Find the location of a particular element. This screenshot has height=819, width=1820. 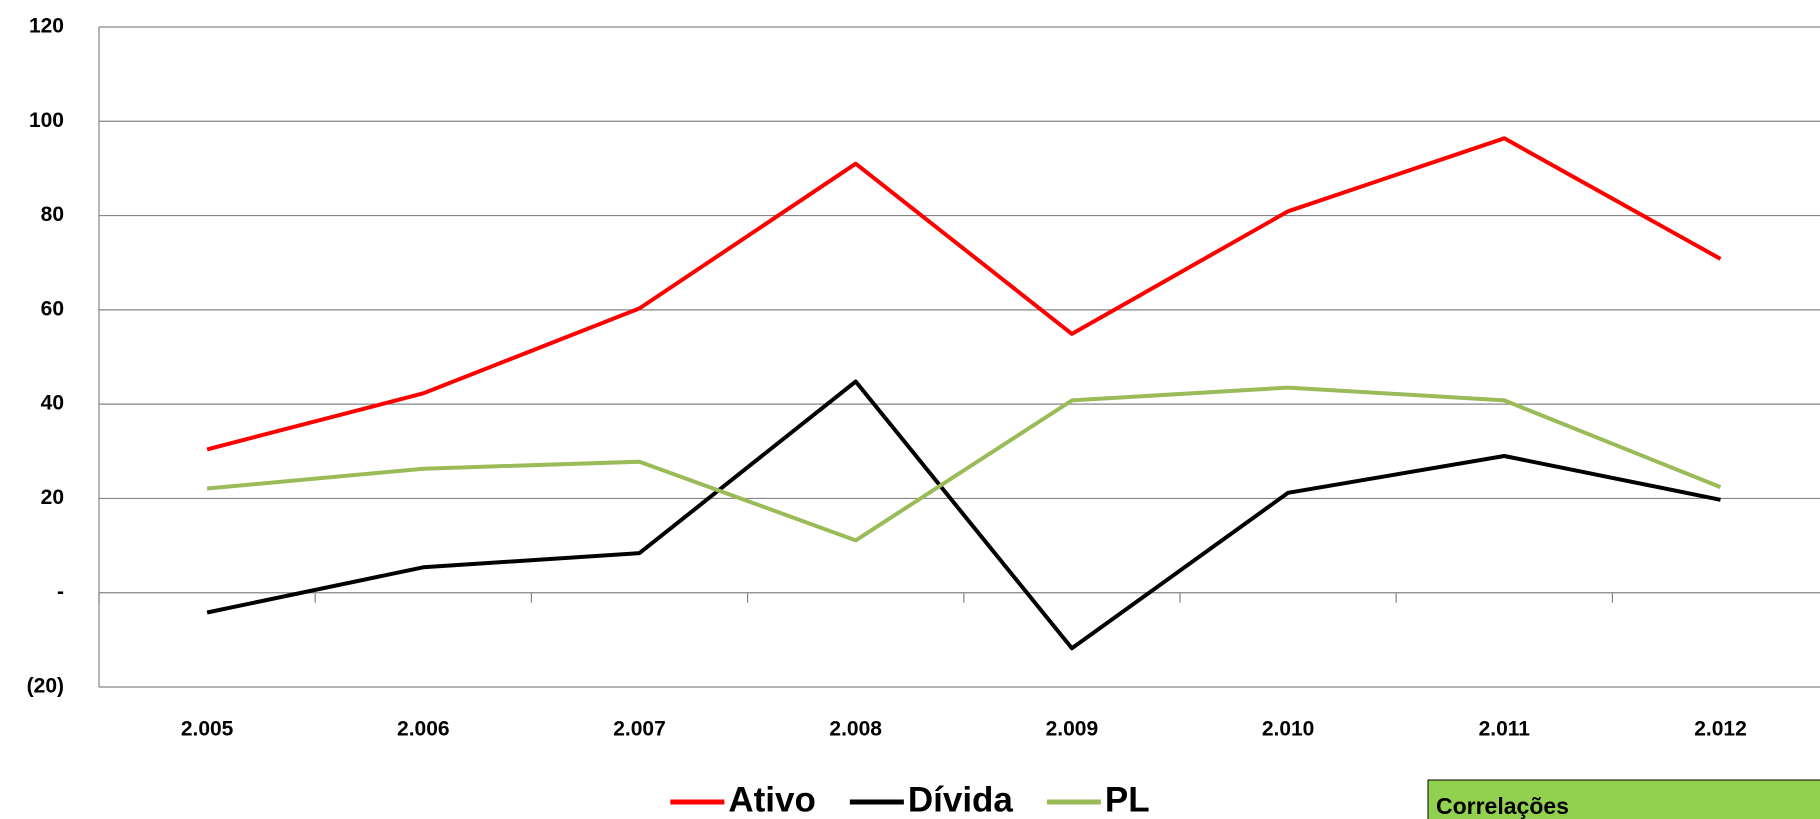

legend: Ativo Dívida PL is located at coordinates (910, 799).